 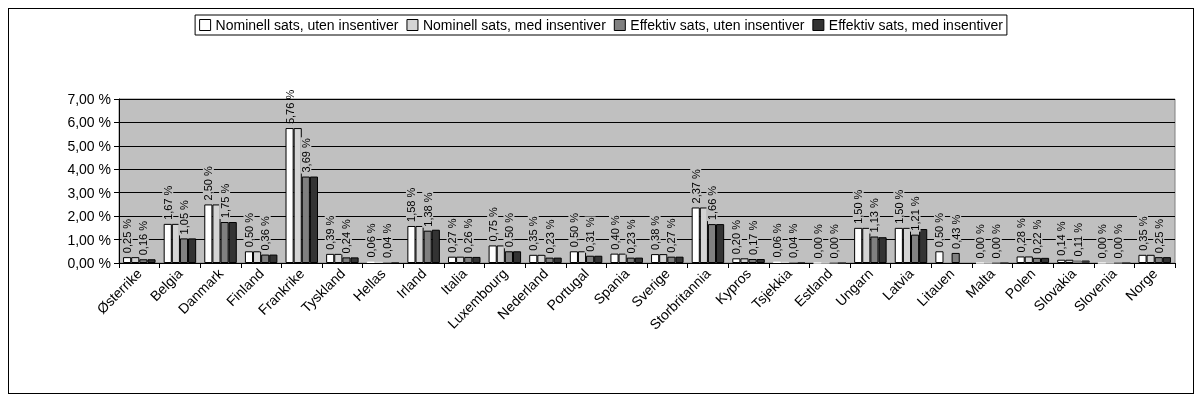 What do you see at coordinates (468, 235) in the screenshot?
I see `data-label: 0,26 %` at bounding box center [468, 235].